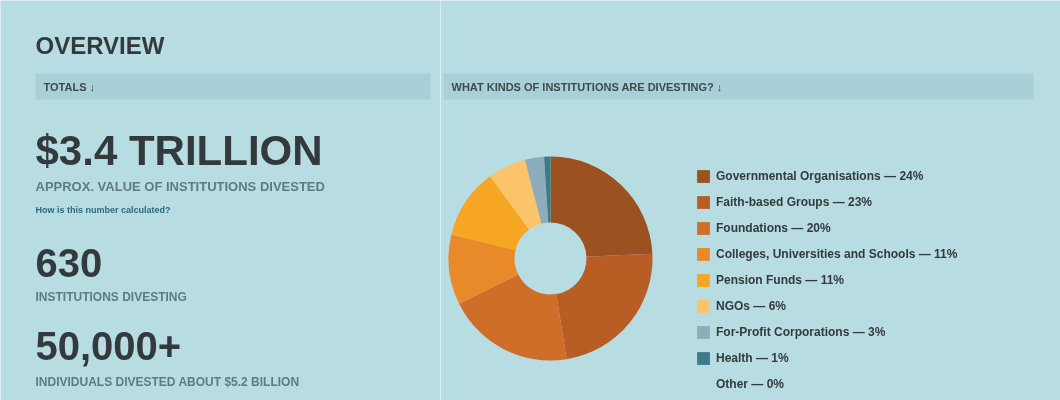 The width and height of the screenshot is (1060, 400). What do you see at coordinates (801, 332) in the screenshot?
I see `legend-label: For-Profit Corporations — 3%` at bounding box center [801, 332].